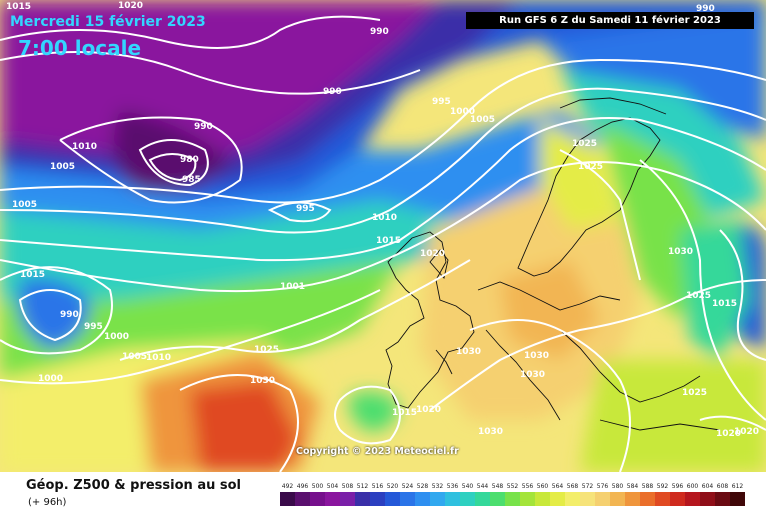 This screenshot has width=766, height=530. Describe the element at coordinates (708, 486) in the screenshot. I see `scale-tick-label: 604` at that location.